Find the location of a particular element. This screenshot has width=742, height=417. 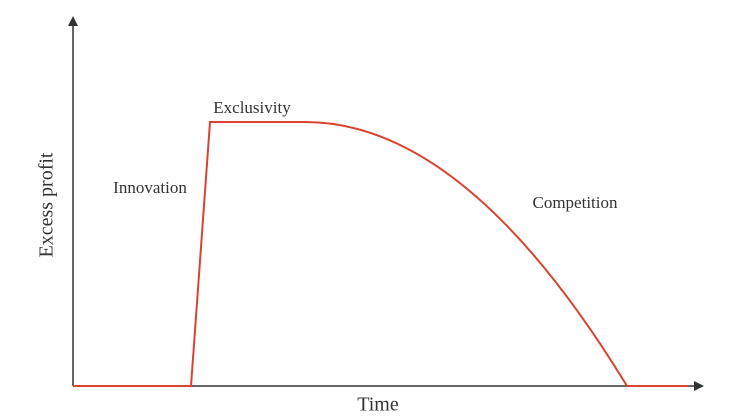

phase-label: Competition is located at coordinates (576, 202).